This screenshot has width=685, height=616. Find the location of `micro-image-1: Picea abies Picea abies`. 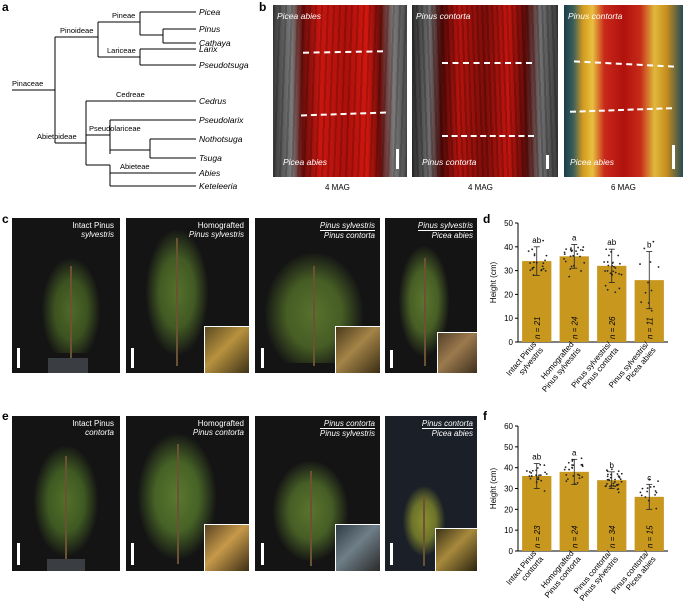

micro-image-1: Picea abies Picea abies is located at coordinates (340, 91).